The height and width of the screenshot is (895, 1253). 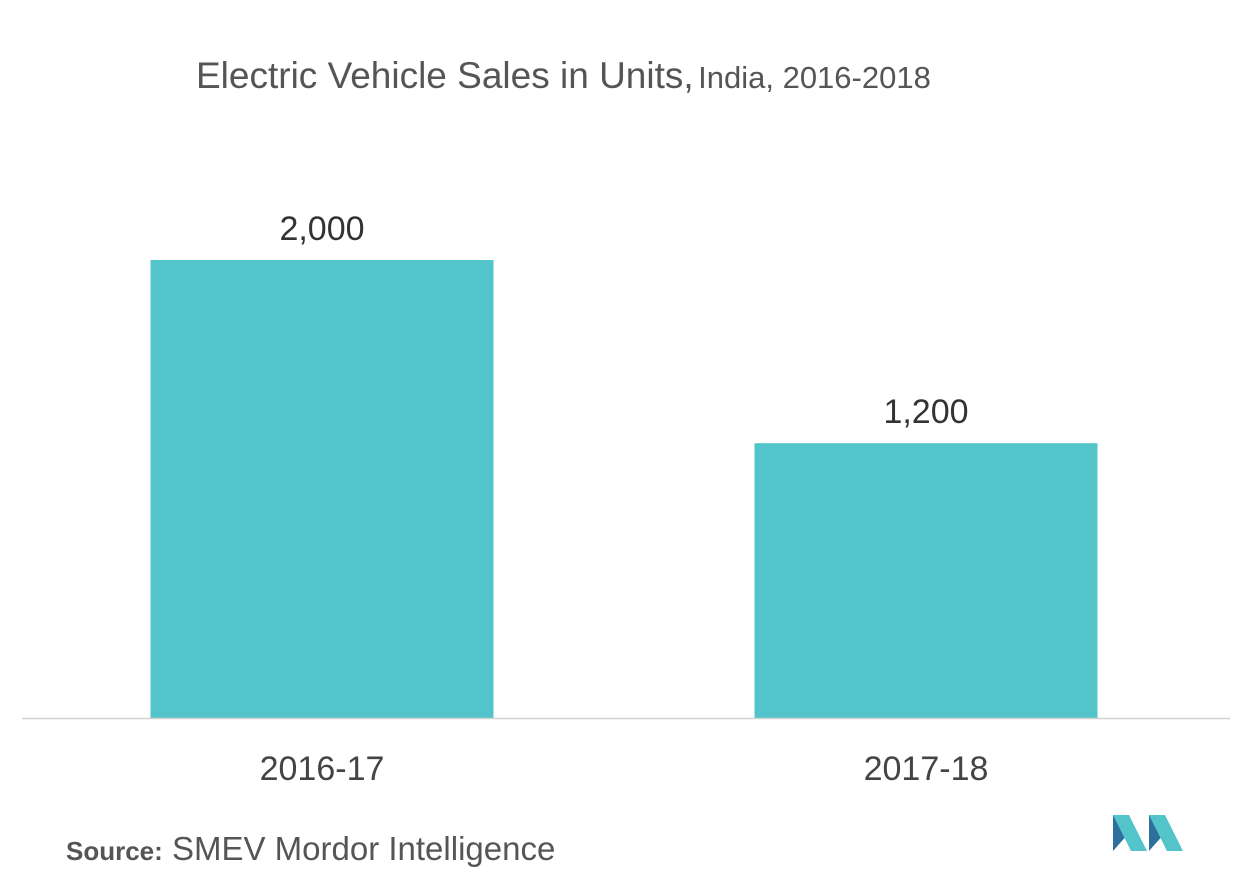 What do you see at coordinates (321, 229) in the screenshot?
I see `data-label-2016-17: 2,000` at bounding box center [321, 229].